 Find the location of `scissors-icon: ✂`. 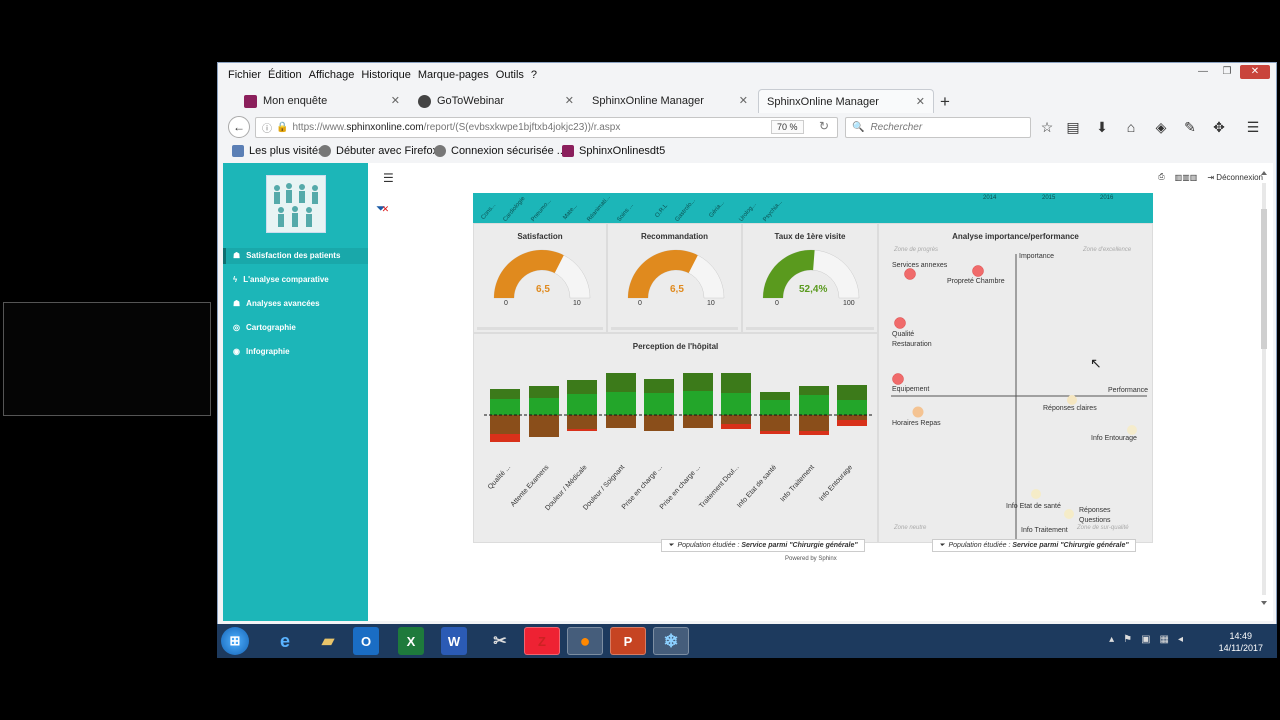

scissors-icon: ✂ is located at coordinates (500, 641).